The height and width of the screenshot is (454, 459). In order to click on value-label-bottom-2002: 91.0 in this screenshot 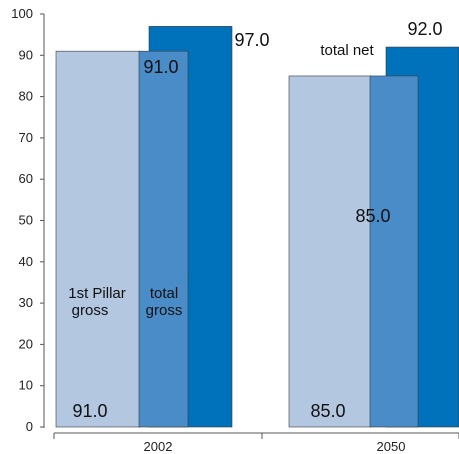, I will do `click(89, 411)`.